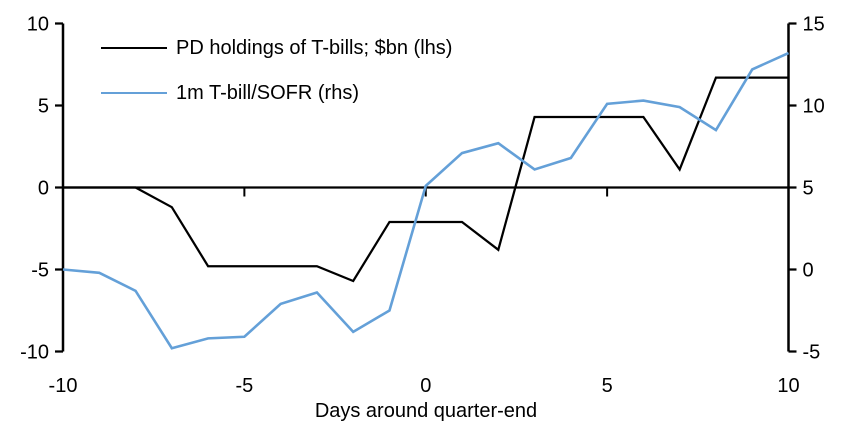 This screenshot has height=432, width=852. What do you see at coordinates (43, 189) in the screenshot?
I see `y-axis-left-tick-label: 0` at bounding box center [43, 189].